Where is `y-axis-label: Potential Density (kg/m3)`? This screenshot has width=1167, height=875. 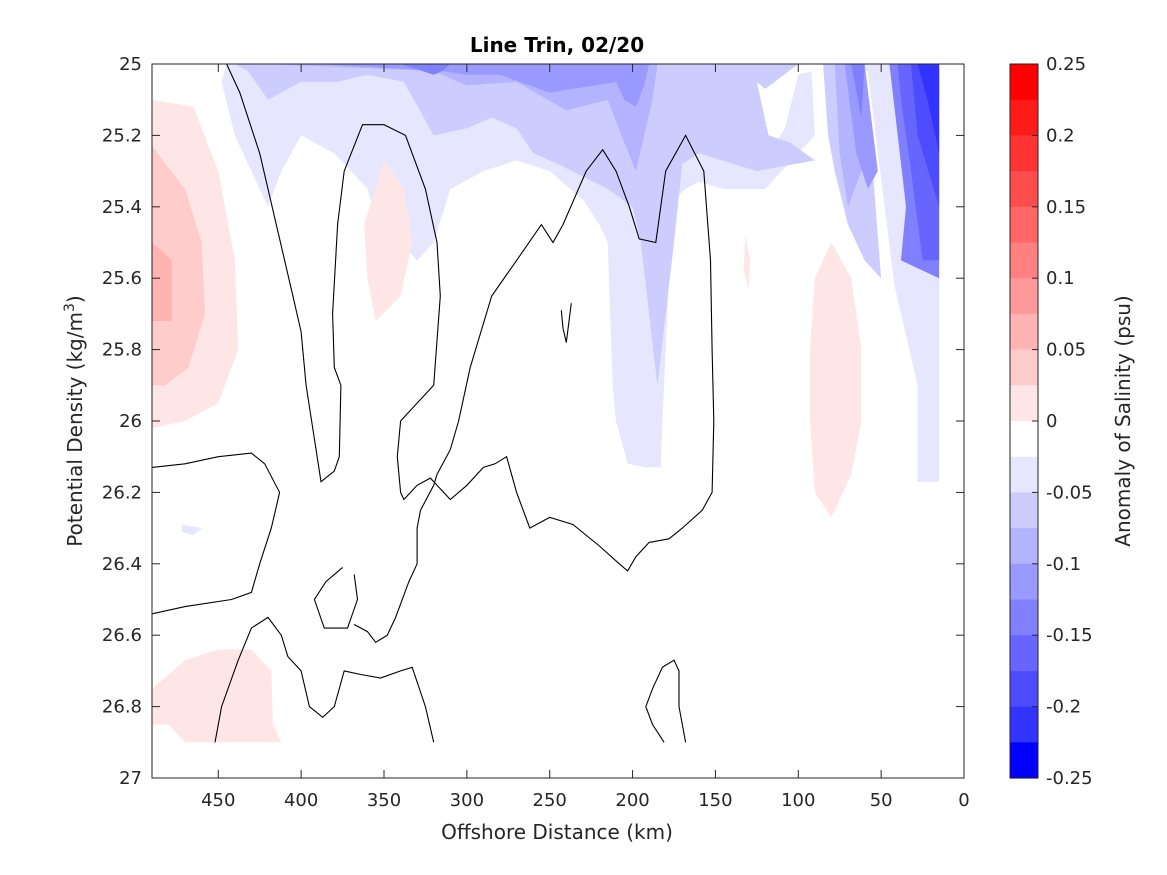
y-axis-label: Potential Density (kg/m3) is located at coordinates (74, 420).